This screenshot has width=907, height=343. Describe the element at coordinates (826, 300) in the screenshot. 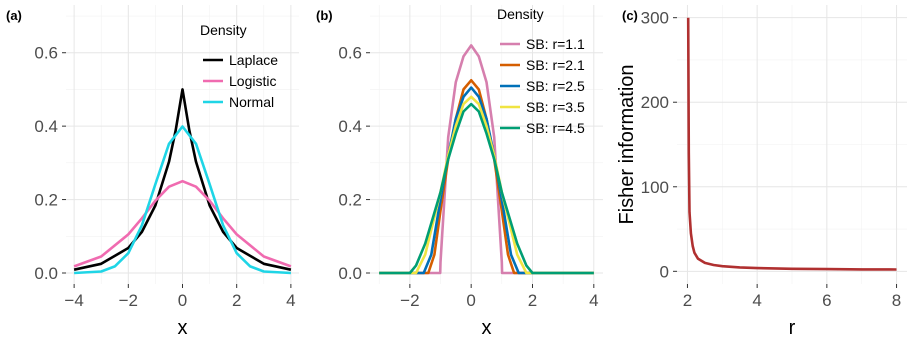

I see `x-tick-label: 6` at that location.